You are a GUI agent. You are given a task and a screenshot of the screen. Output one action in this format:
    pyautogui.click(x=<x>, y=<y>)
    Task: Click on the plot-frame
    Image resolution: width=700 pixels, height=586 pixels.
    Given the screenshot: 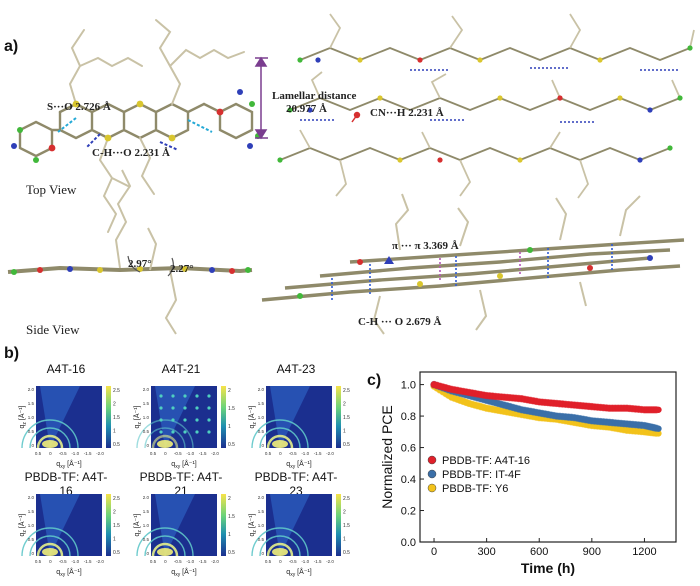 What is the action you would take?
    pyautogui.click(x=548, y=457)
    